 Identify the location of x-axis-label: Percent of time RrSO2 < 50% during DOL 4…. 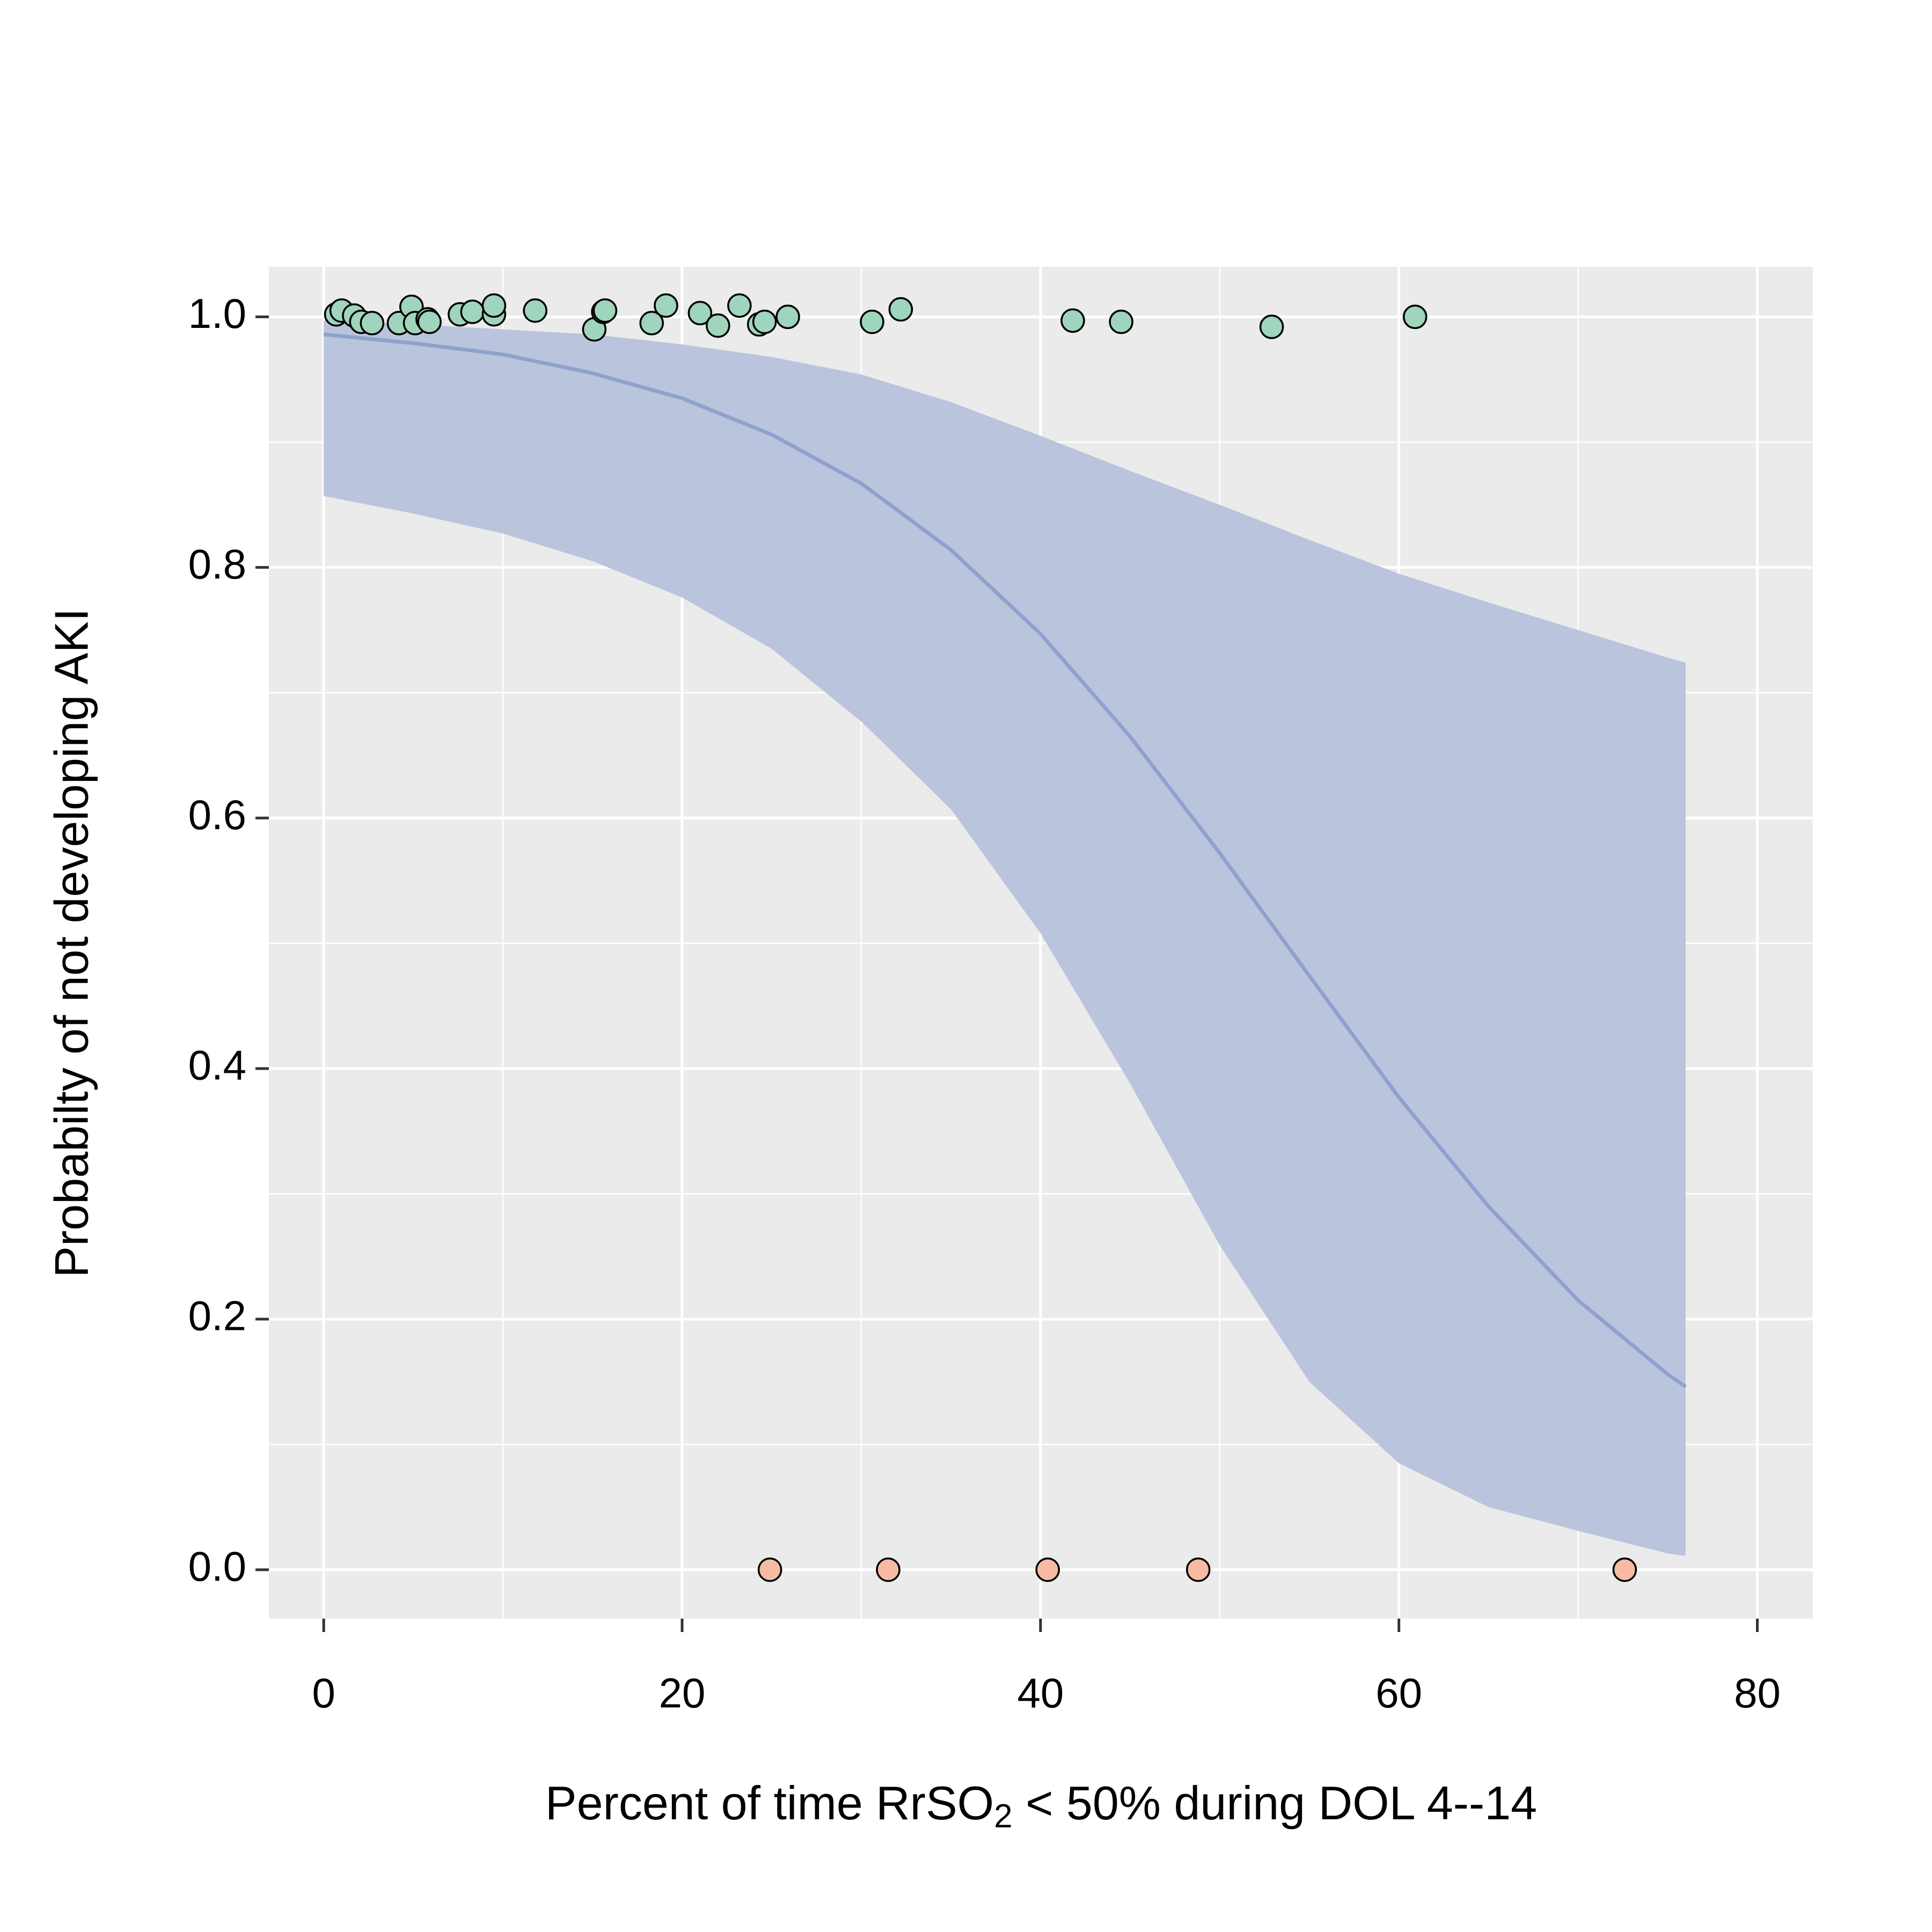
(1041, 1805).